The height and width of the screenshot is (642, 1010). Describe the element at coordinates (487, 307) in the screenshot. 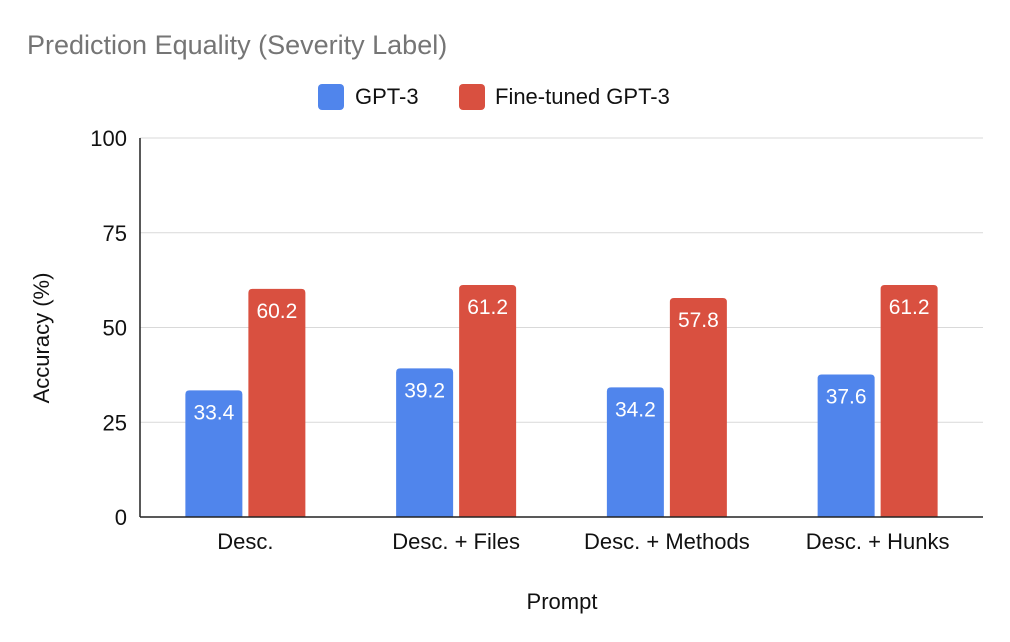

I see `bar-label-1-1: 61.2` at that location.